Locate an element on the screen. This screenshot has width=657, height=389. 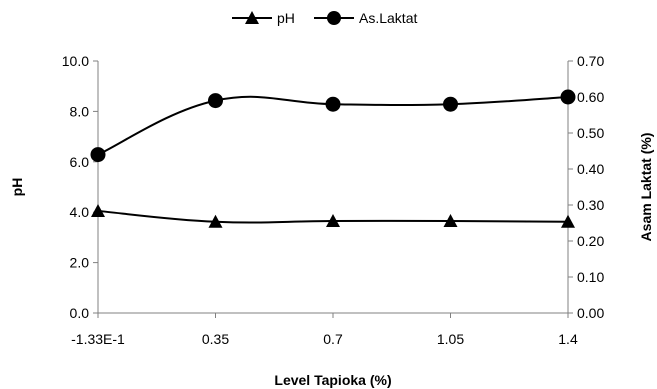
right-tick-label: 0.50 is located at coordinates (590, 133).